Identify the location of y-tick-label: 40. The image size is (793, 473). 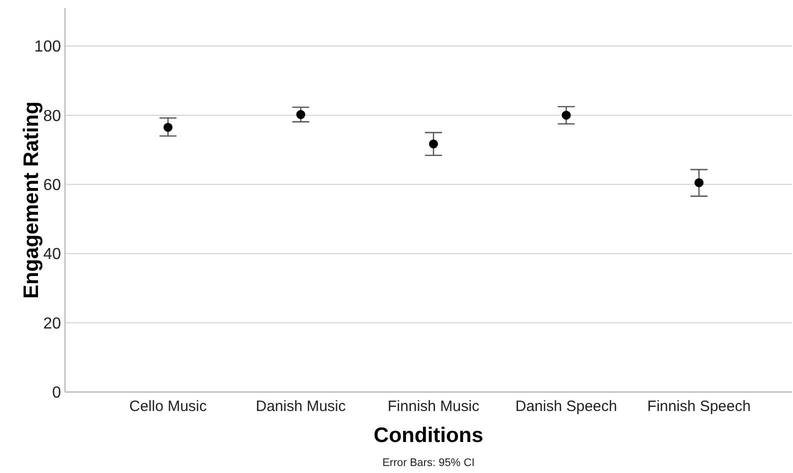
(52, 255).